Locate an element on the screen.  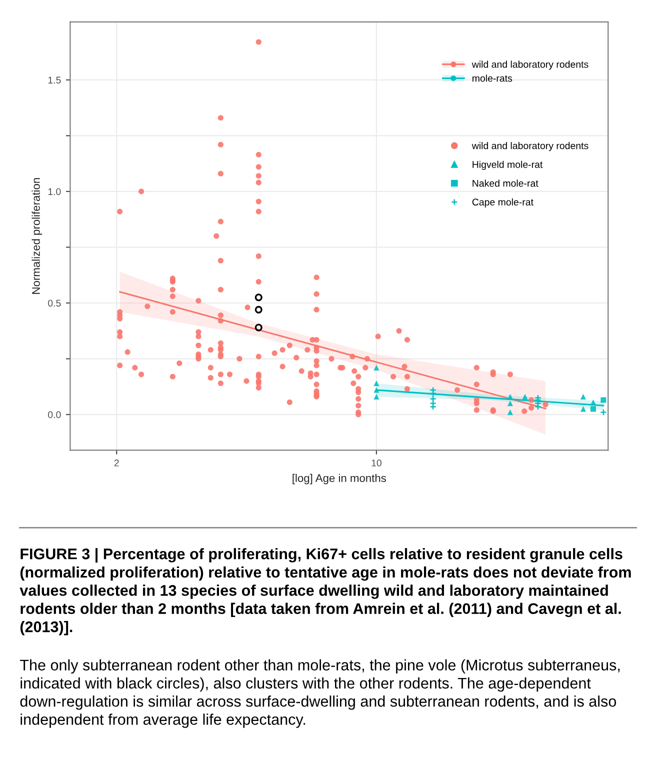
x-tick-label: 2 is located at coordinates (116, 463).